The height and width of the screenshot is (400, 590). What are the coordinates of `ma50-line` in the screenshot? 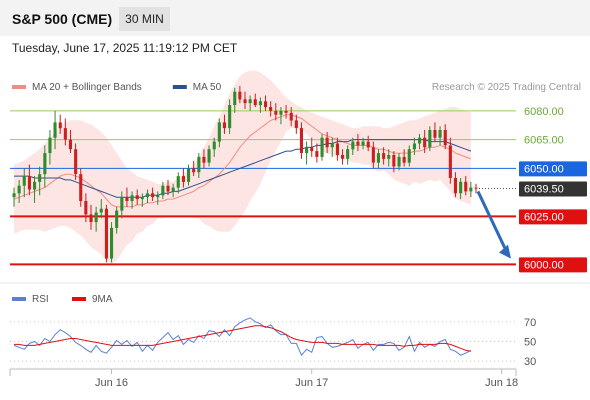 It's located at (243, 168).